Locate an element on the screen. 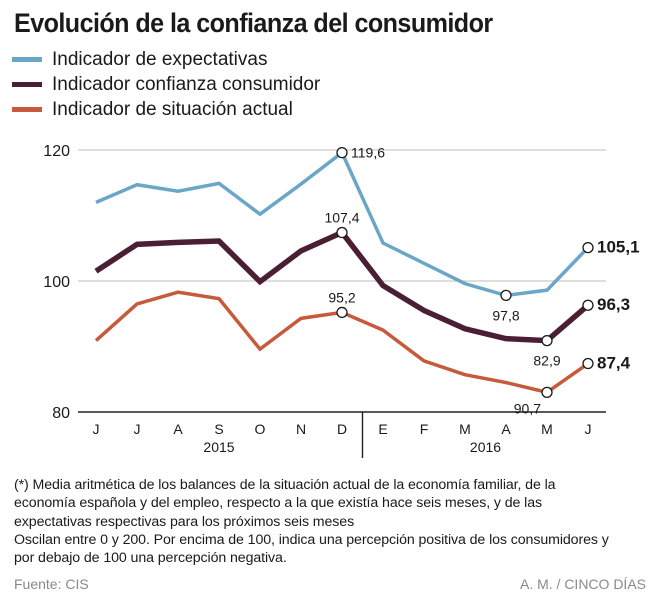  chart-title: Evolución de la confianza del consumidor is located at coordinates (253, 23).